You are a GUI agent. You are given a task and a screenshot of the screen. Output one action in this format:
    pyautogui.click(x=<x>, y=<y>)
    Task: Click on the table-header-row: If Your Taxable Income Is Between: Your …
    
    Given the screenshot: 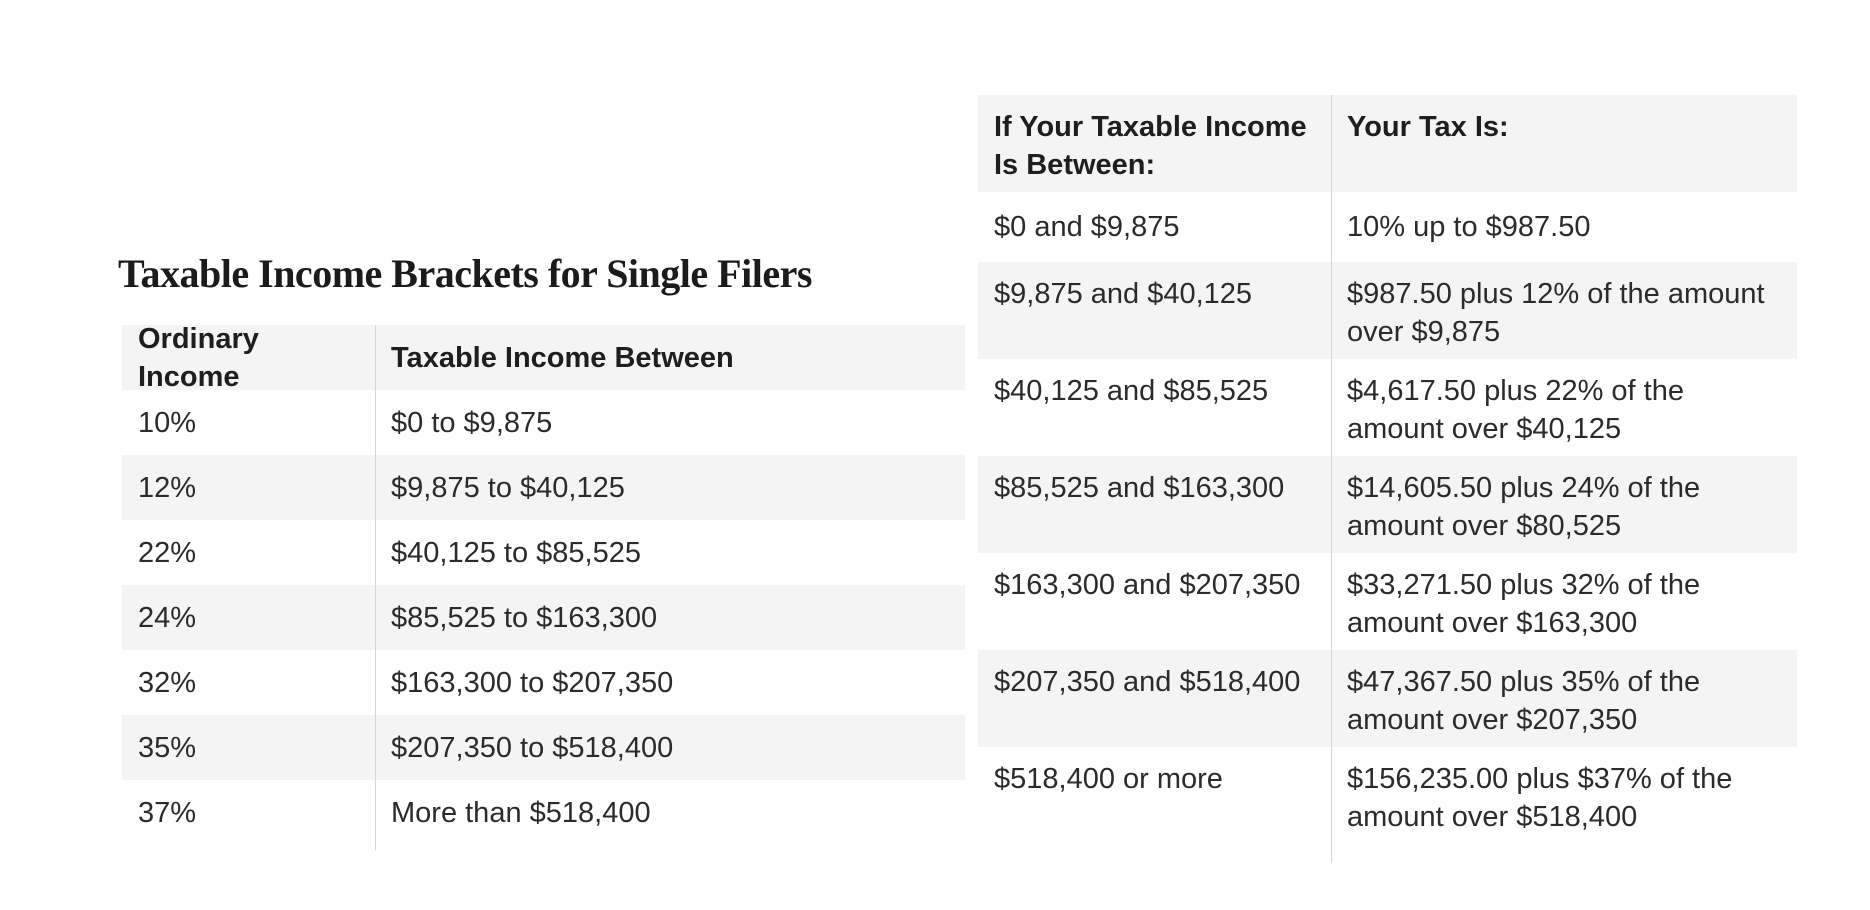 What is the action you would take?
    pyautogui.click(x=1387, y=143)
    